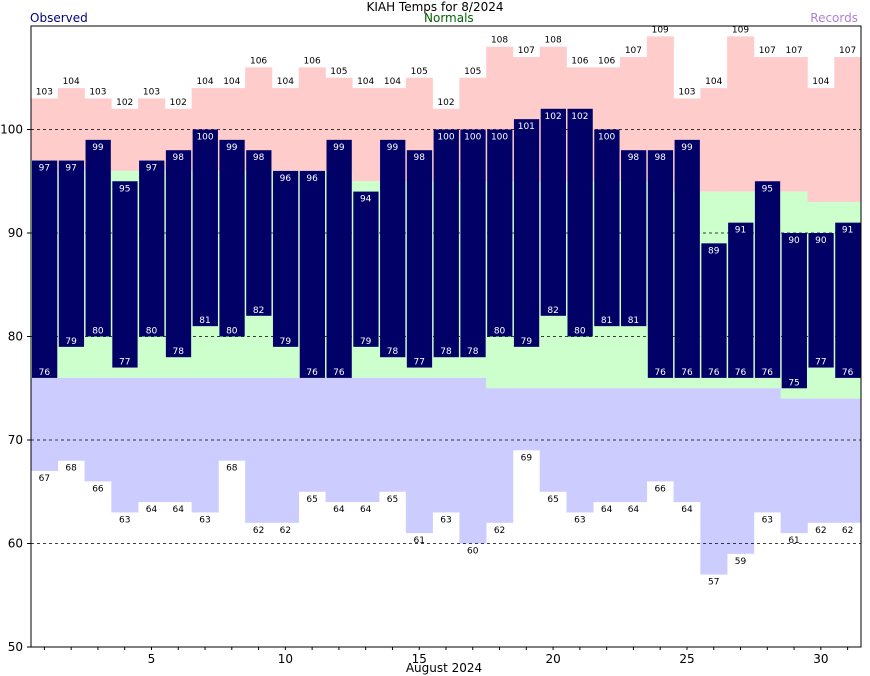 This screenshot has width=870, height=676. Describe the element at coordinates (834, 18) in the screenshot. I see `legend-records: Records` at that location.